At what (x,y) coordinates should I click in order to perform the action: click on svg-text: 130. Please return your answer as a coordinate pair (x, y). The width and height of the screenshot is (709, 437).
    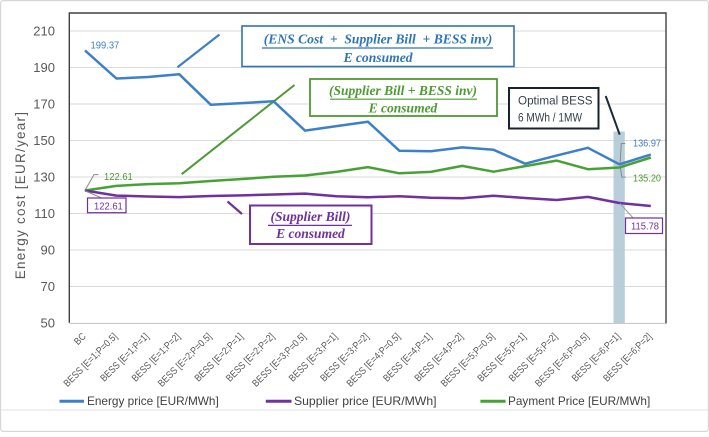
    Looking at the image, I should click on (44, 177).